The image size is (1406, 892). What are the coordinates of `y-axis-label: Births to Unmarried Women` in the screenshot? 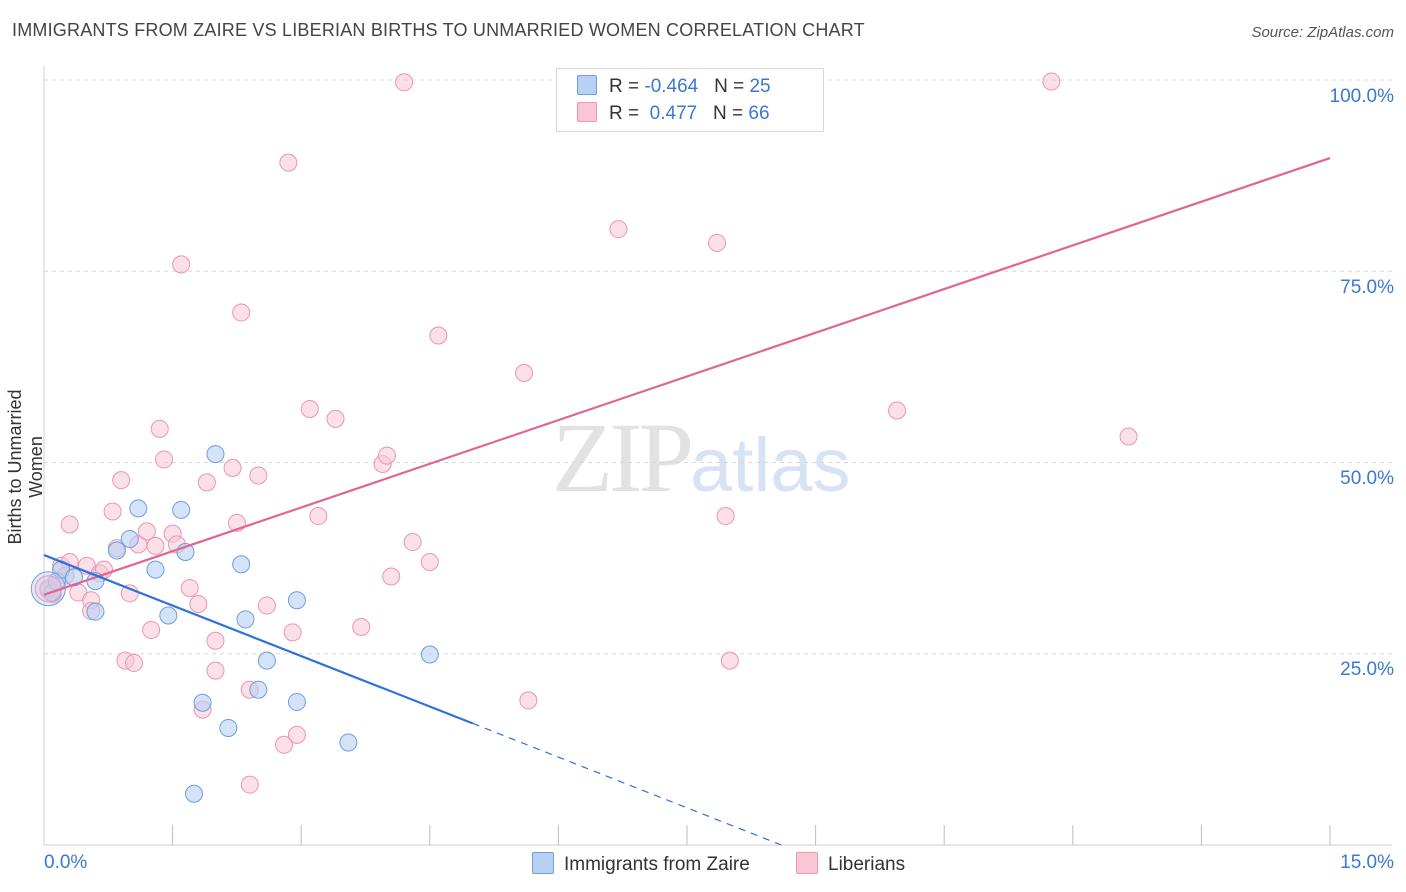 It's located at (25, 467).